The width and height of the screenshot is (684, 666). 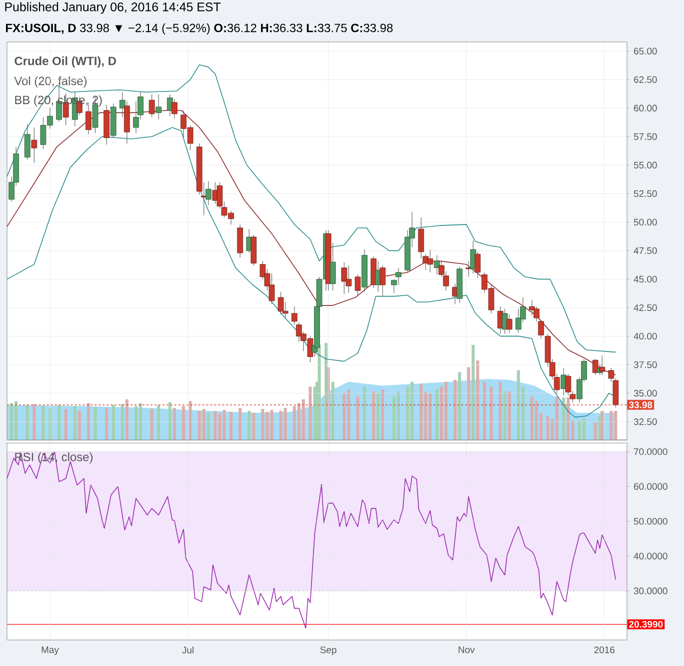 I want to click on annotation: Vol (20, false), so click(x=50, y=82).